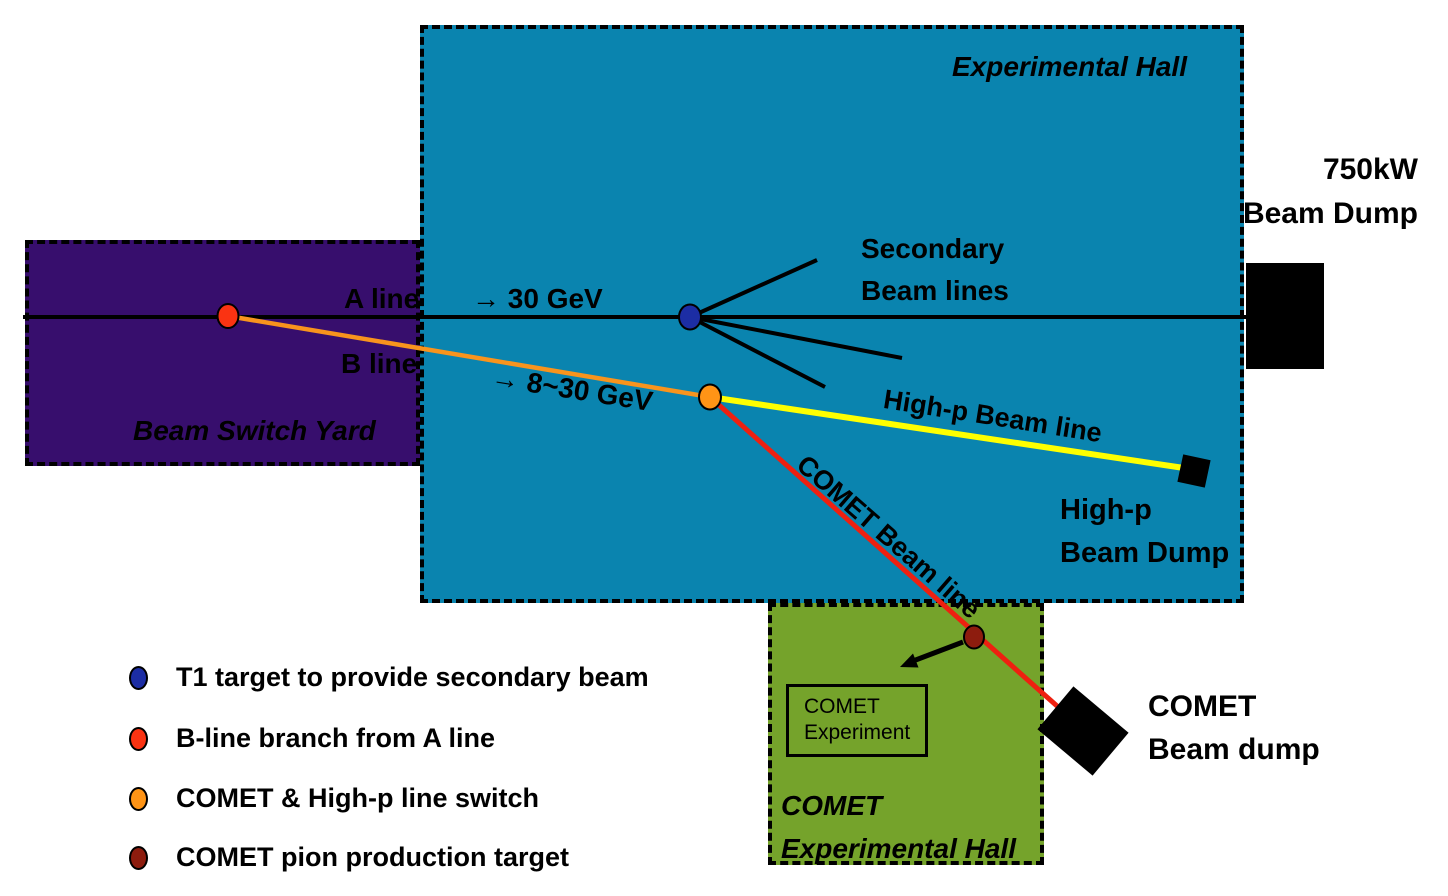  Describe the element at coordinates (1234, 728) in the screenshot. I see `comet-beam-dump-label: COMET Beam dump` at that location.